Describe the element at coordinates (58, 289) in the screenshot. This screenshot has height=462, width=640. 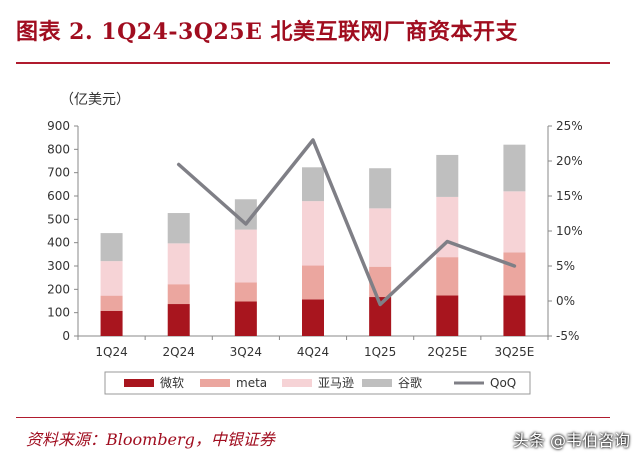
I see `y-tick-label: 200` at that location.